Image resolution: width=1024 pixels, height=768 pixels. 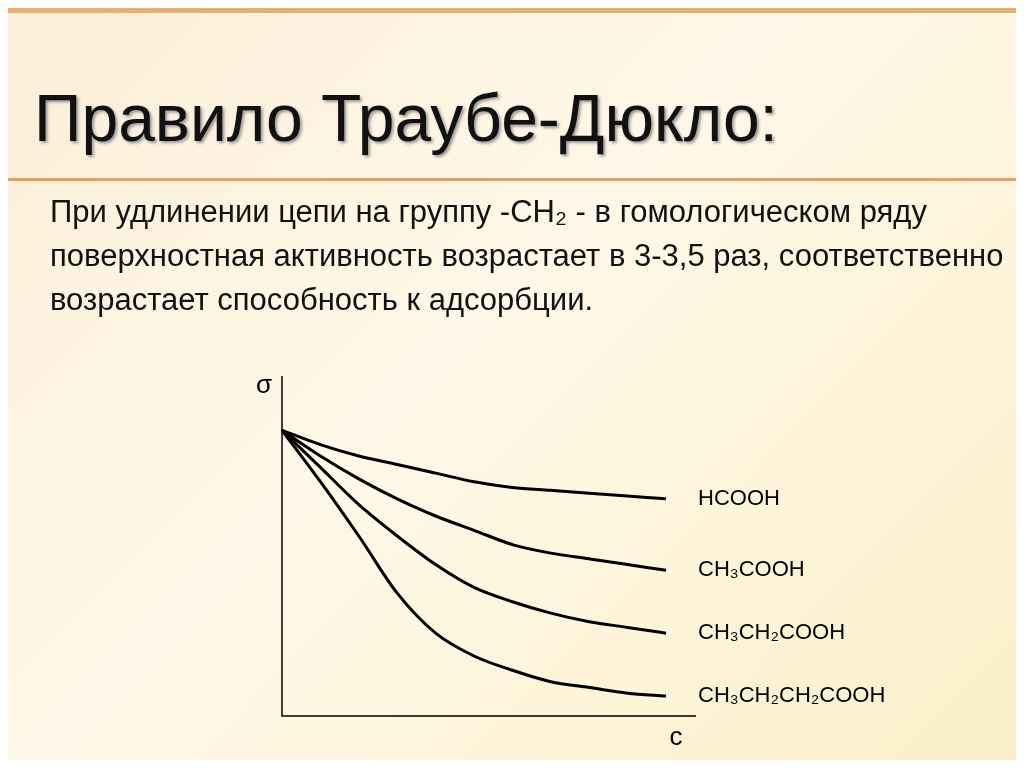 I want to click on y-axis-title: σ, so click(x=263, y=384).